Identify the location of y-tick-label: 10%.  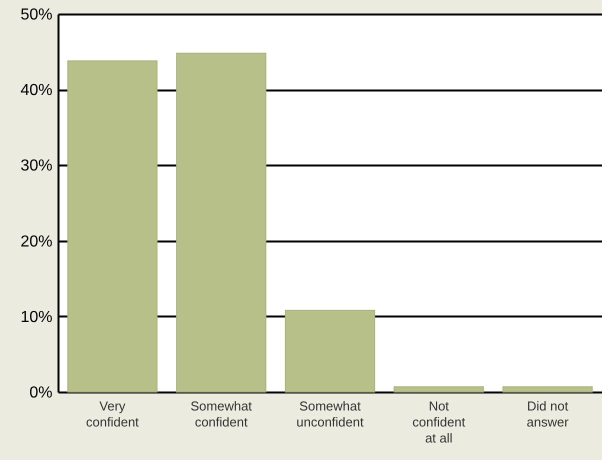
(36, 317).